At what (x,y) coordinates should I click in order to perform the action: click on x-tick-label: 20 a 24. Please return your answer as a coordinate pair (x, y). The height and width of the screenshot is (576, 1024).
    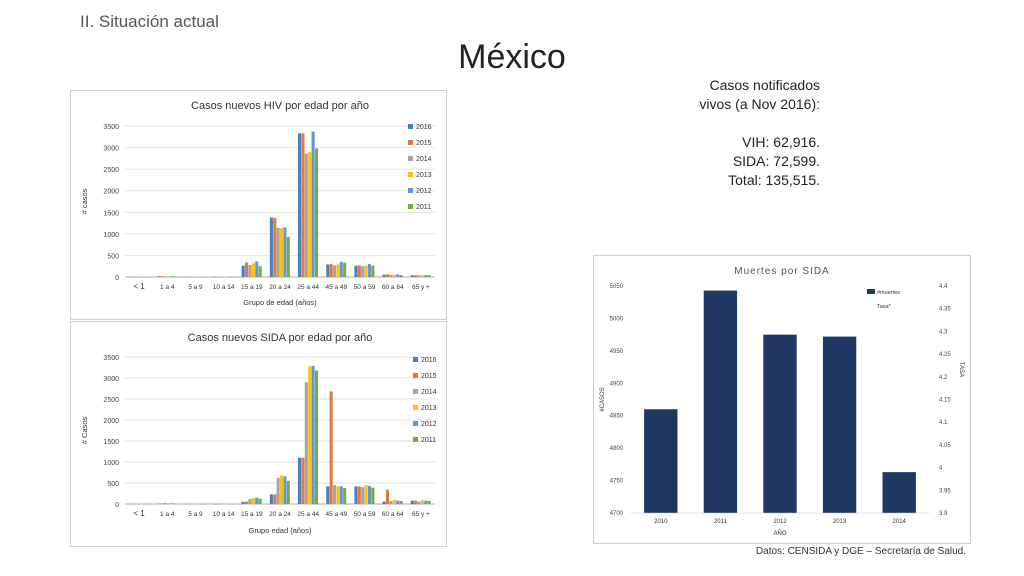
    Looking at the image, I should click on (280, 514).